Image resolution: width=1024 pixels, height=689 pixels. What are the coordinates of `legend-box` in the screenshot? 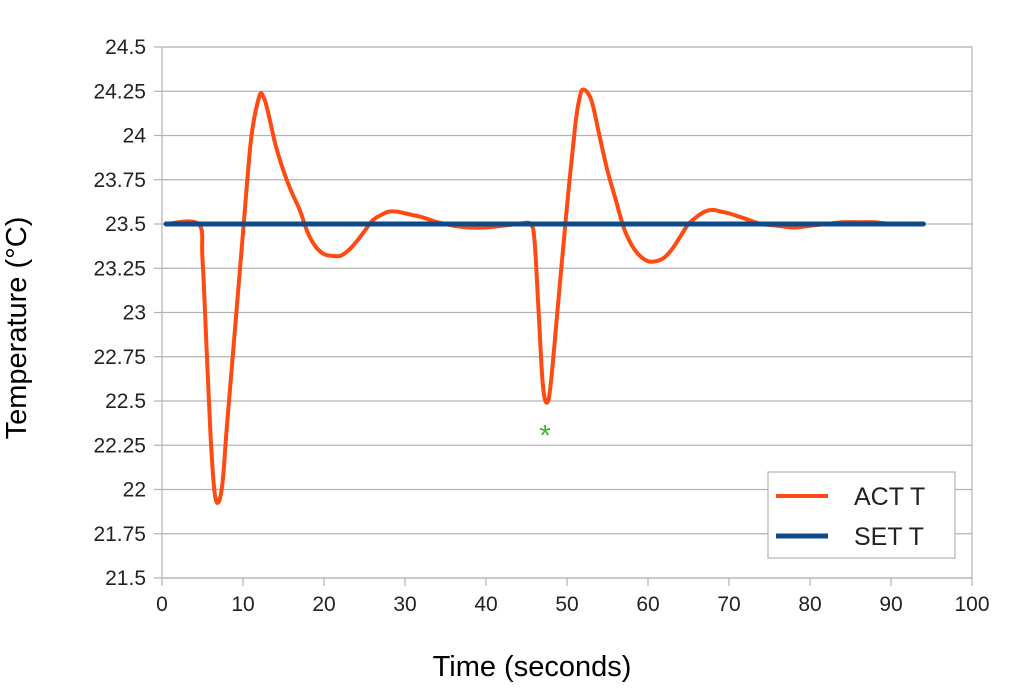 It's located at (861, 515).